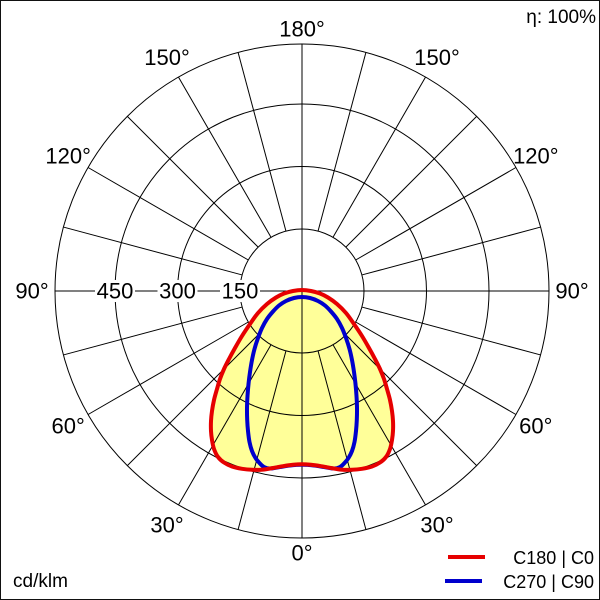 This screenshot has width=600, height=600. I want to click on legend-label-c180-c0: C180 | C0, so click(553, 558).